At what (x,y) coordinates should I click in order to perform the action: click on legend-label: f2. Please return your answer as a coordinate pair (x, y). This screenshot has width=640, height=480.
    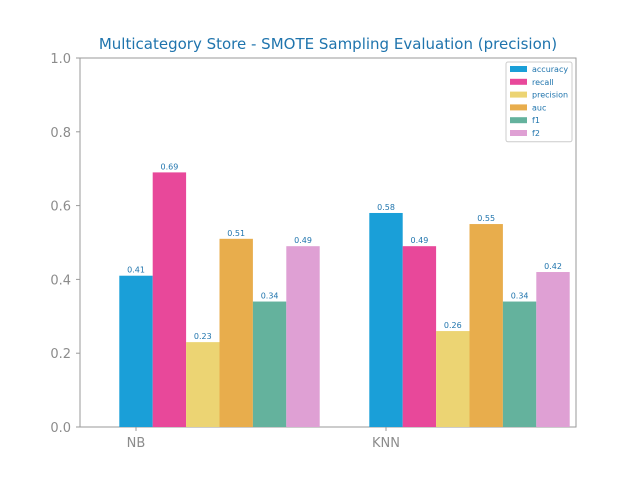
    Looking at the image, I should click on (536, 133).